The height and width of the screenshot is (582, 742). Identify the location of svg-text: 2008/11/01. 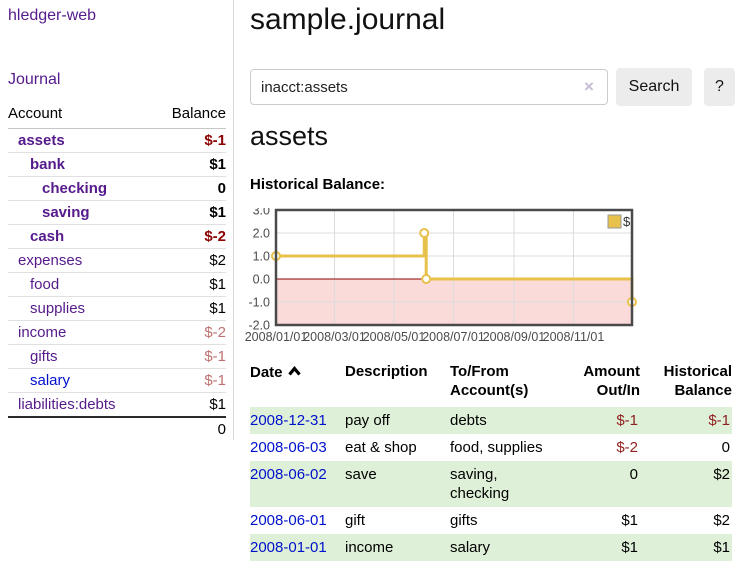
(574, 337).